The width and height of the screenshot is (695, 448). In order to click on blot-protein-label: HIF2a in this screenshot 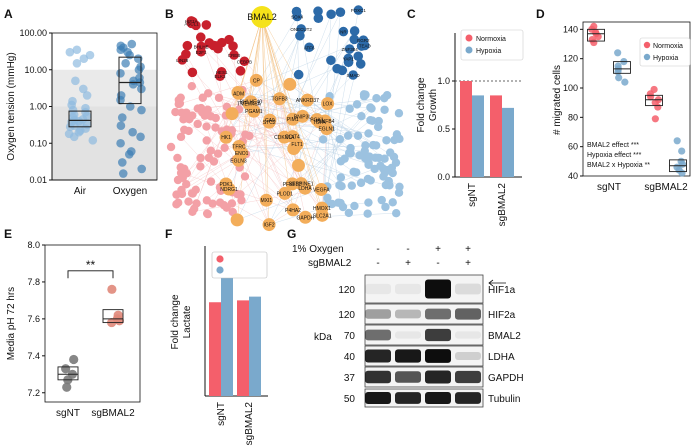, I will do `click(502, 315)`.